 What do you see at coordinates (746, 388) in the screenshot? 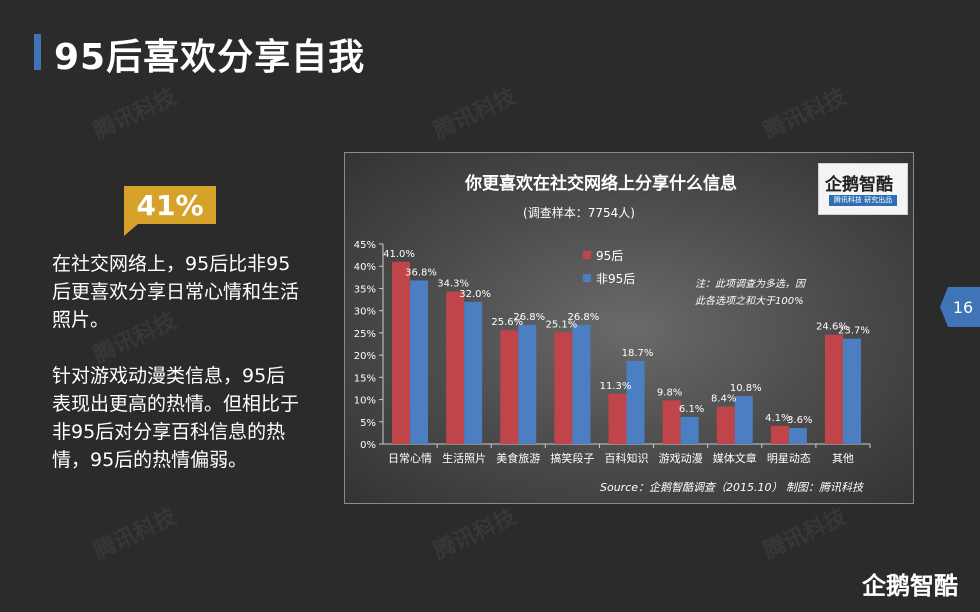
I see `bar-value-label: 10.8%` at bounding box center [746, 388].